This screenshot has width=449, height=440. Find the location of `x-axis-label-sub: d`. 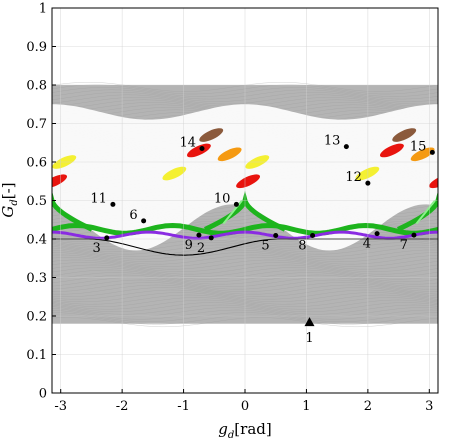

x-axis-label-sub: d is located at coordinates (231, 435).